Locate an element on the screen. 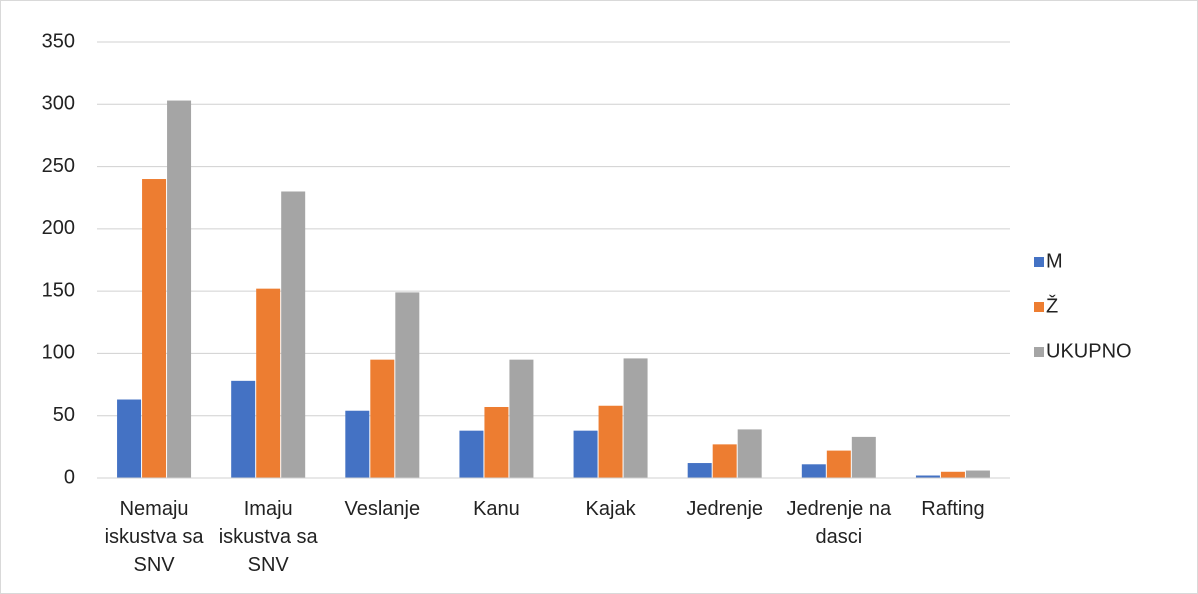 This screenshot has height=594, width=1198. y-tick-label: 300 is located at coordinates (58, 104).